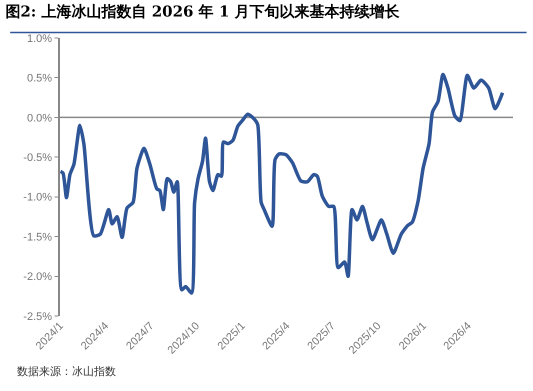 The image size is (533, 391). What do you see at coordinates (37, 237) in the screenshot?
I see `y-tick-label: -1.5%` at bounding box center [37, 237].